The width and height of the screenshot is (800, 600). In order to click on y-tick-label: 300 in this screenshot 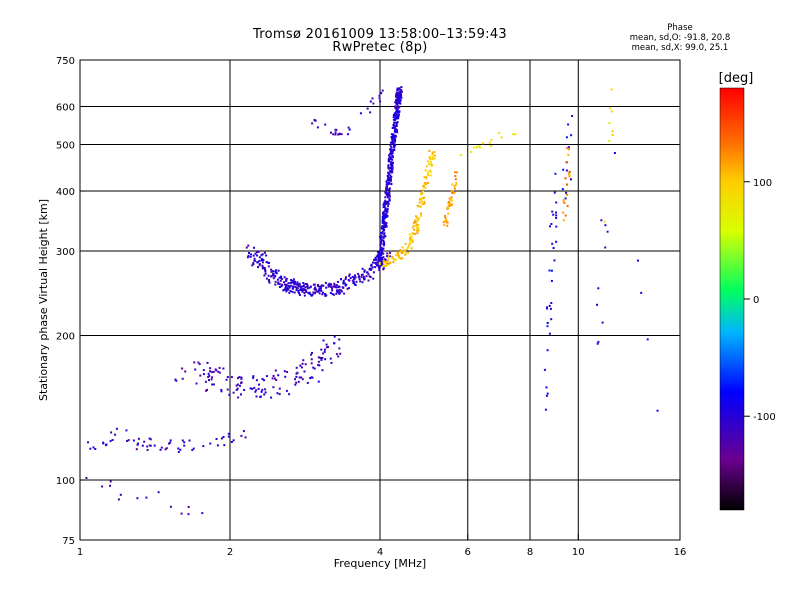, I will do `click(65, 252)`.